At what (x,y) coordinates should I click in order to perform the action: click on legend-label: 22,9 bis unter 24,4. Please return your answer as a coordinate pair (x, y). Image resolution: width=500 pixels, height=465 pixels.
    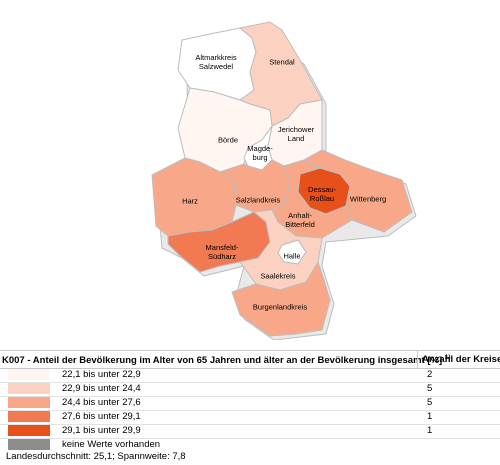
    Looking at the image, I should click on (101, 388).